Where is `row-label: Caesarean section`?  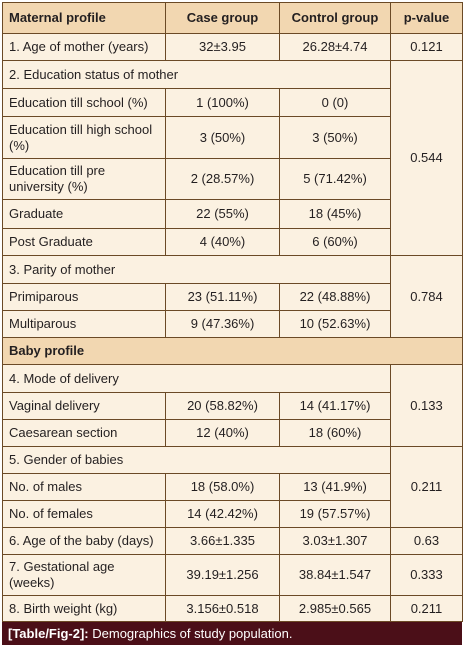 row-label: Caesarean section is located at coordinates (84, 433).